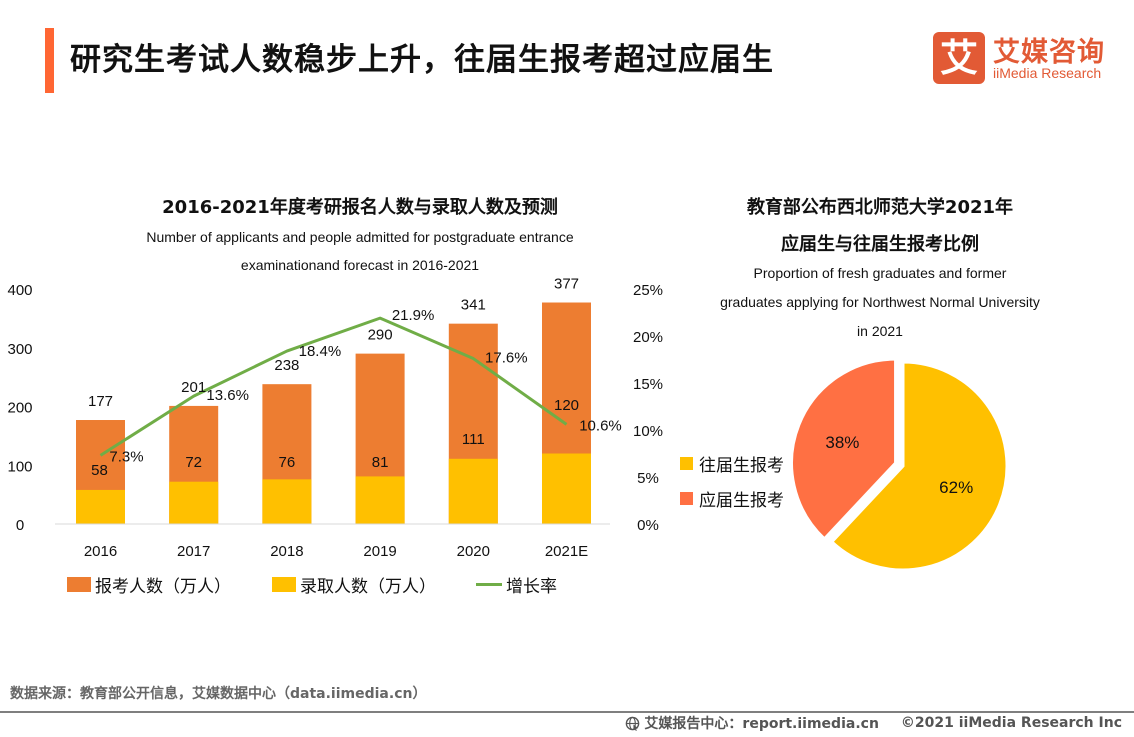 The width and height of the screenshot is (1134, 737). I want to click on pie-legend-item-fresh: 应届生报考, so click(732, 498).